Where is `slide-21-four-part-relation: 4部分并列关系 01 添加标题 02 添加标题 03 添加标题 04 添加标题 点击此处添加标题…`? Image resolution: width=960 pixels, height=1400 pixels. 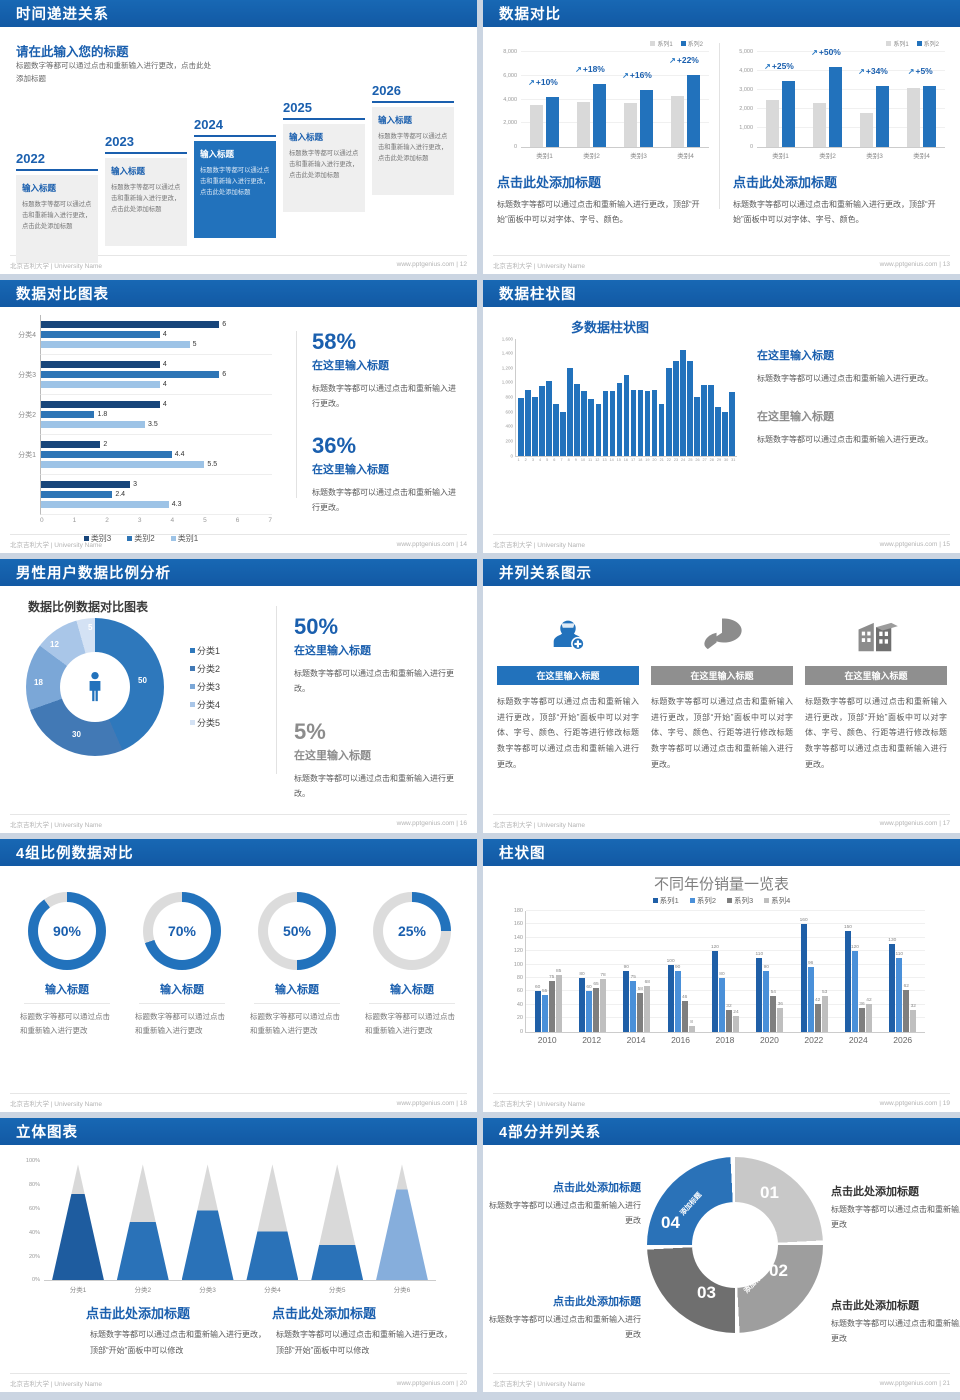 slide-21-four-part-relation: 4部分并列关系 01 添加标题 02 添加标题 03 添加标题 04 添加标题 点击此处添加标题… is located at coordinates (721, 1255).